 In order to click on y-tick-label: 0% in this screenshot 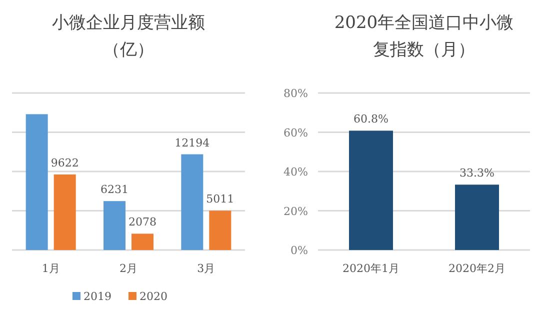, I will do `click(299, 250)`.